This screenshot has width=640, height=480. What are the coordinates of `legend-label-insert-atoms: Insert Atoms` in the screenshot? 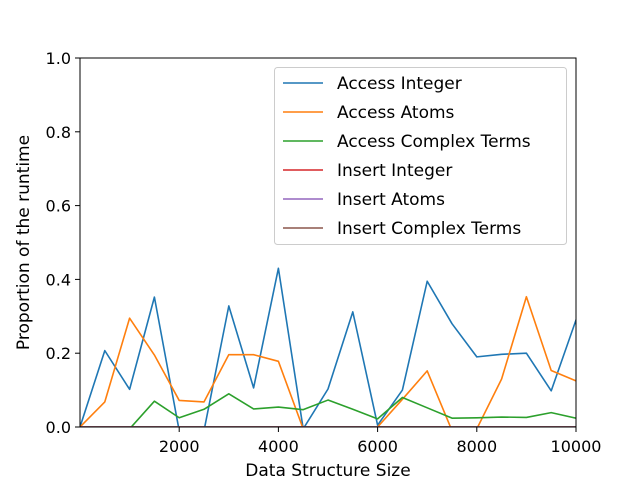 It's located at (391, 200).